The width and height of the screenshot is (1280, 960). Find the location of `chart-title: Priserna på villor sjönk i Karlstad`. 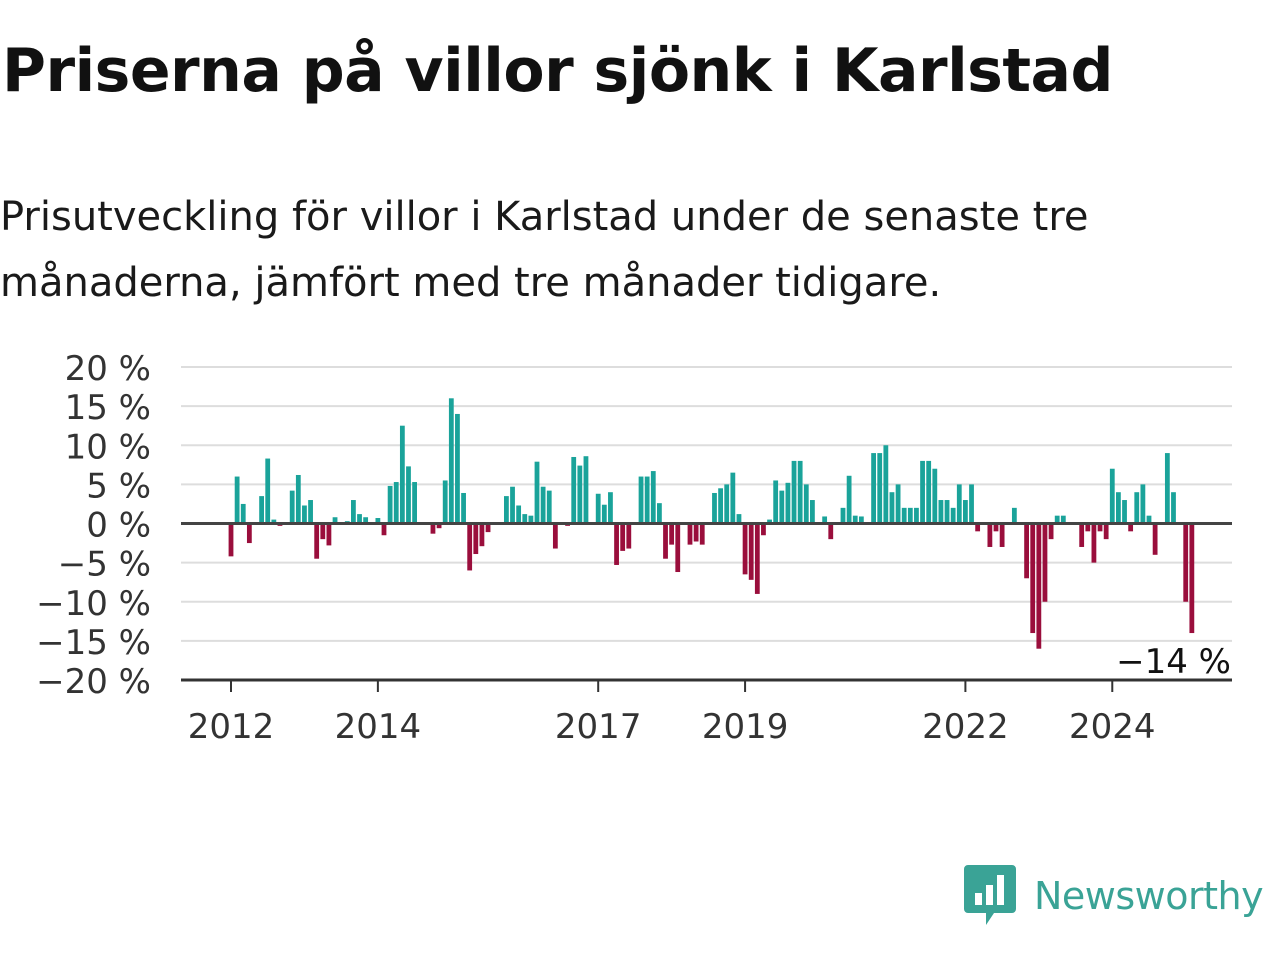

chart-title: Priserna på villor sjönk i Karlstad is located at coordinates (558, 71).